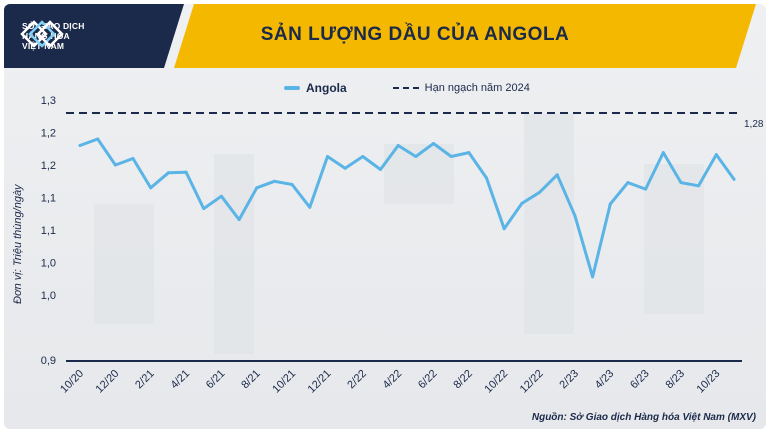 The image size is (770, 433). Describe the element at coordinates (415, 34) in the screenshot. I see `chart-title: SẢN LƯỢNG DẦU CỦA ANGOLA` at that location.